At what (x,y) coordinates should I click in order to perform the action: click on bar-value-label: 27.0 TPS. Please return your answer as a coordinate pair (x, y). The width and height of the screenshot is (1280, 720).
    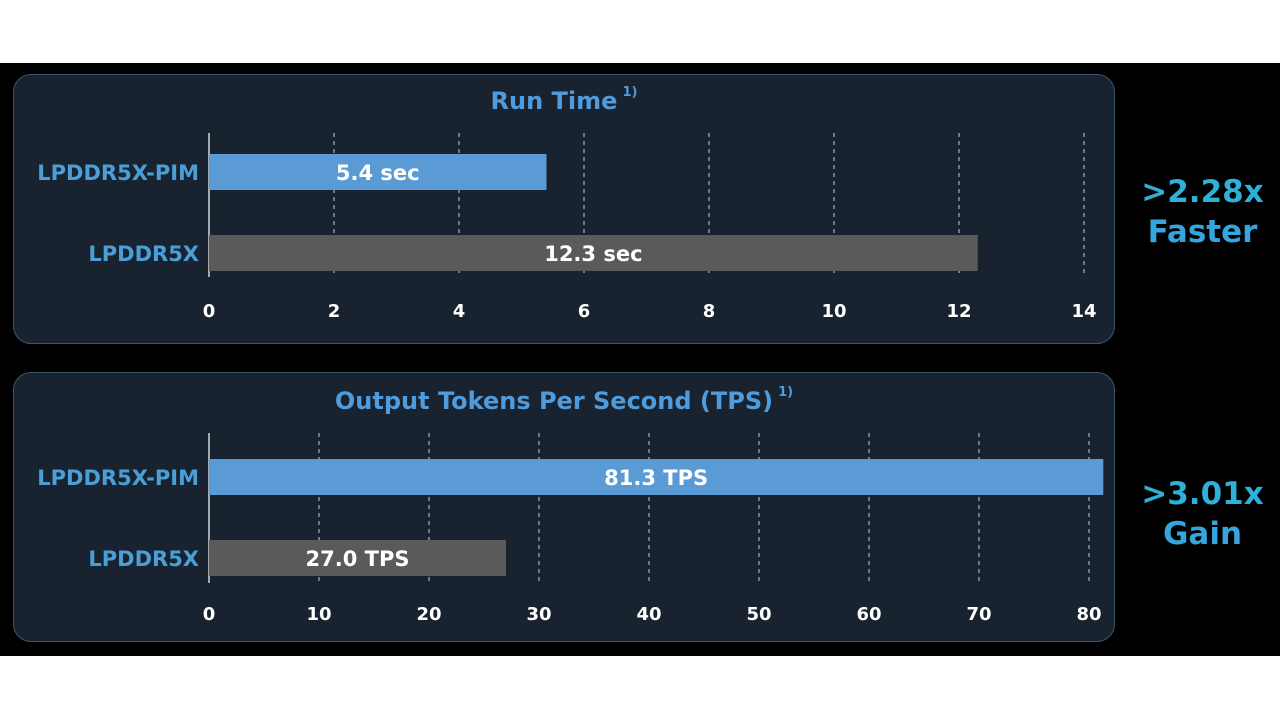
    Looking at the image, I should click on (358, 559).